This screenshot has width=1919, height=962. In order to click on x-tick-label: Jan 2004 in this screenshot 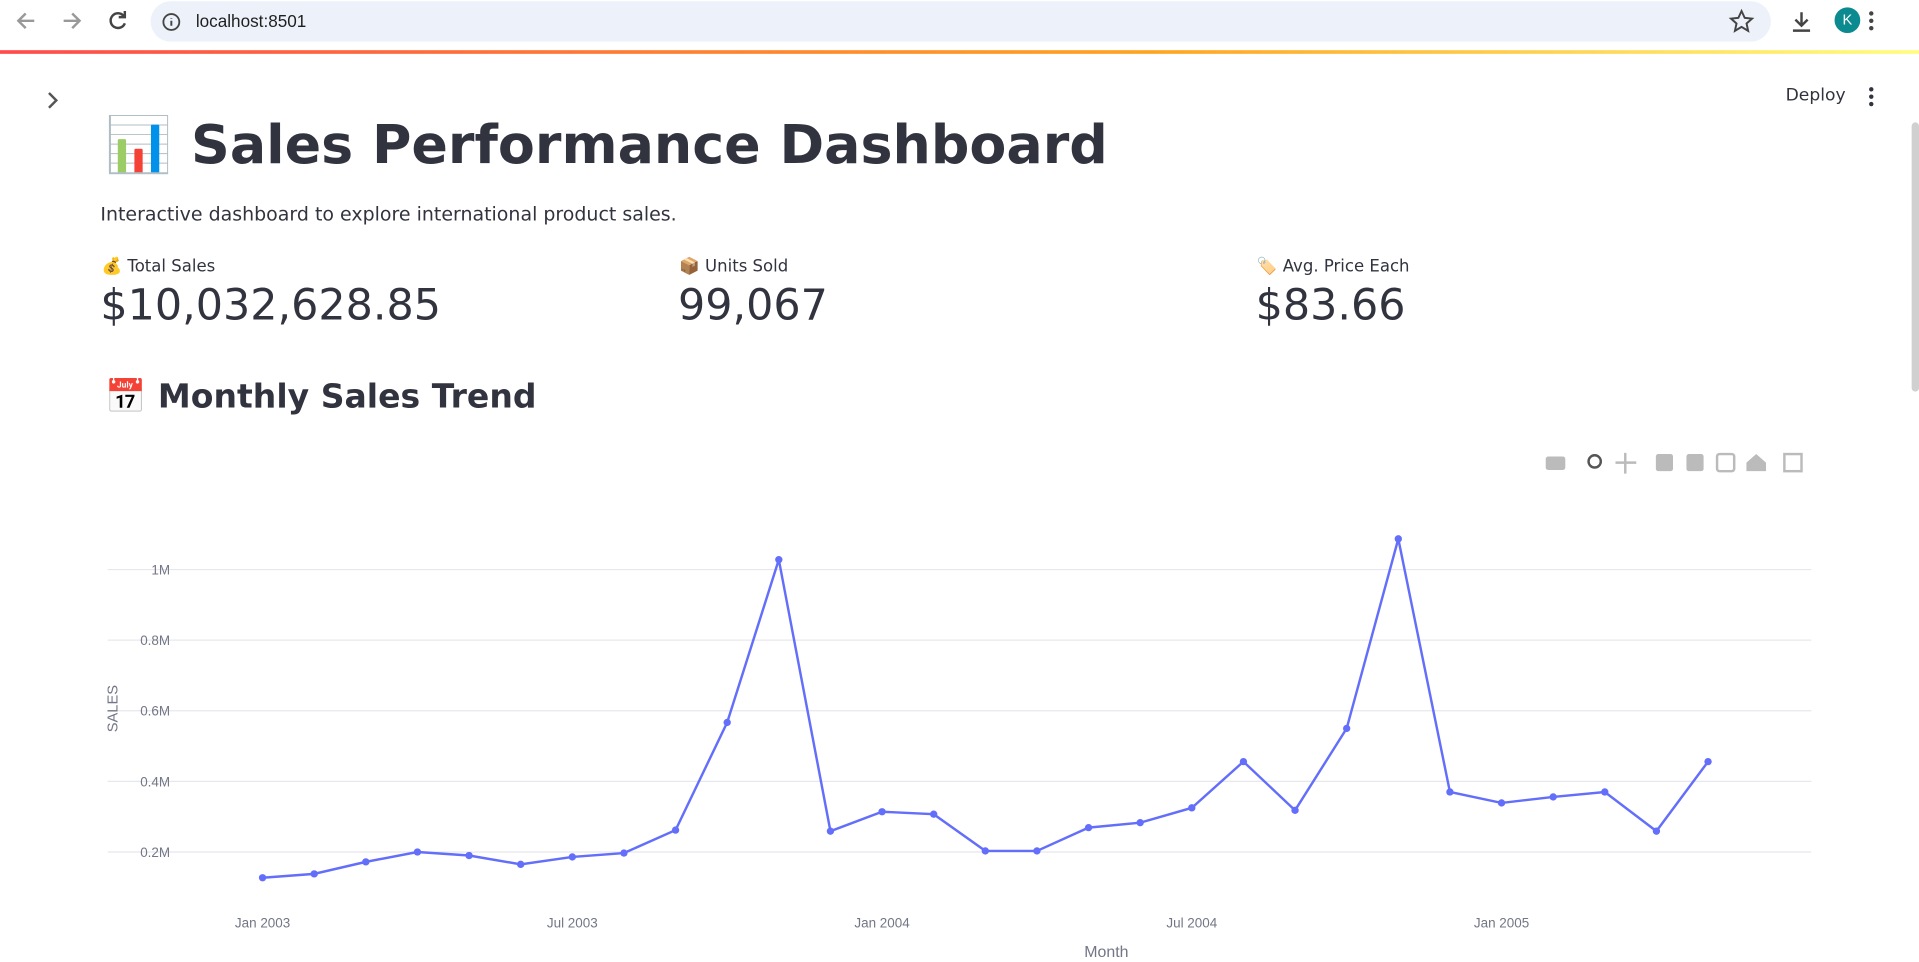, I will do `click(882, 923)`.